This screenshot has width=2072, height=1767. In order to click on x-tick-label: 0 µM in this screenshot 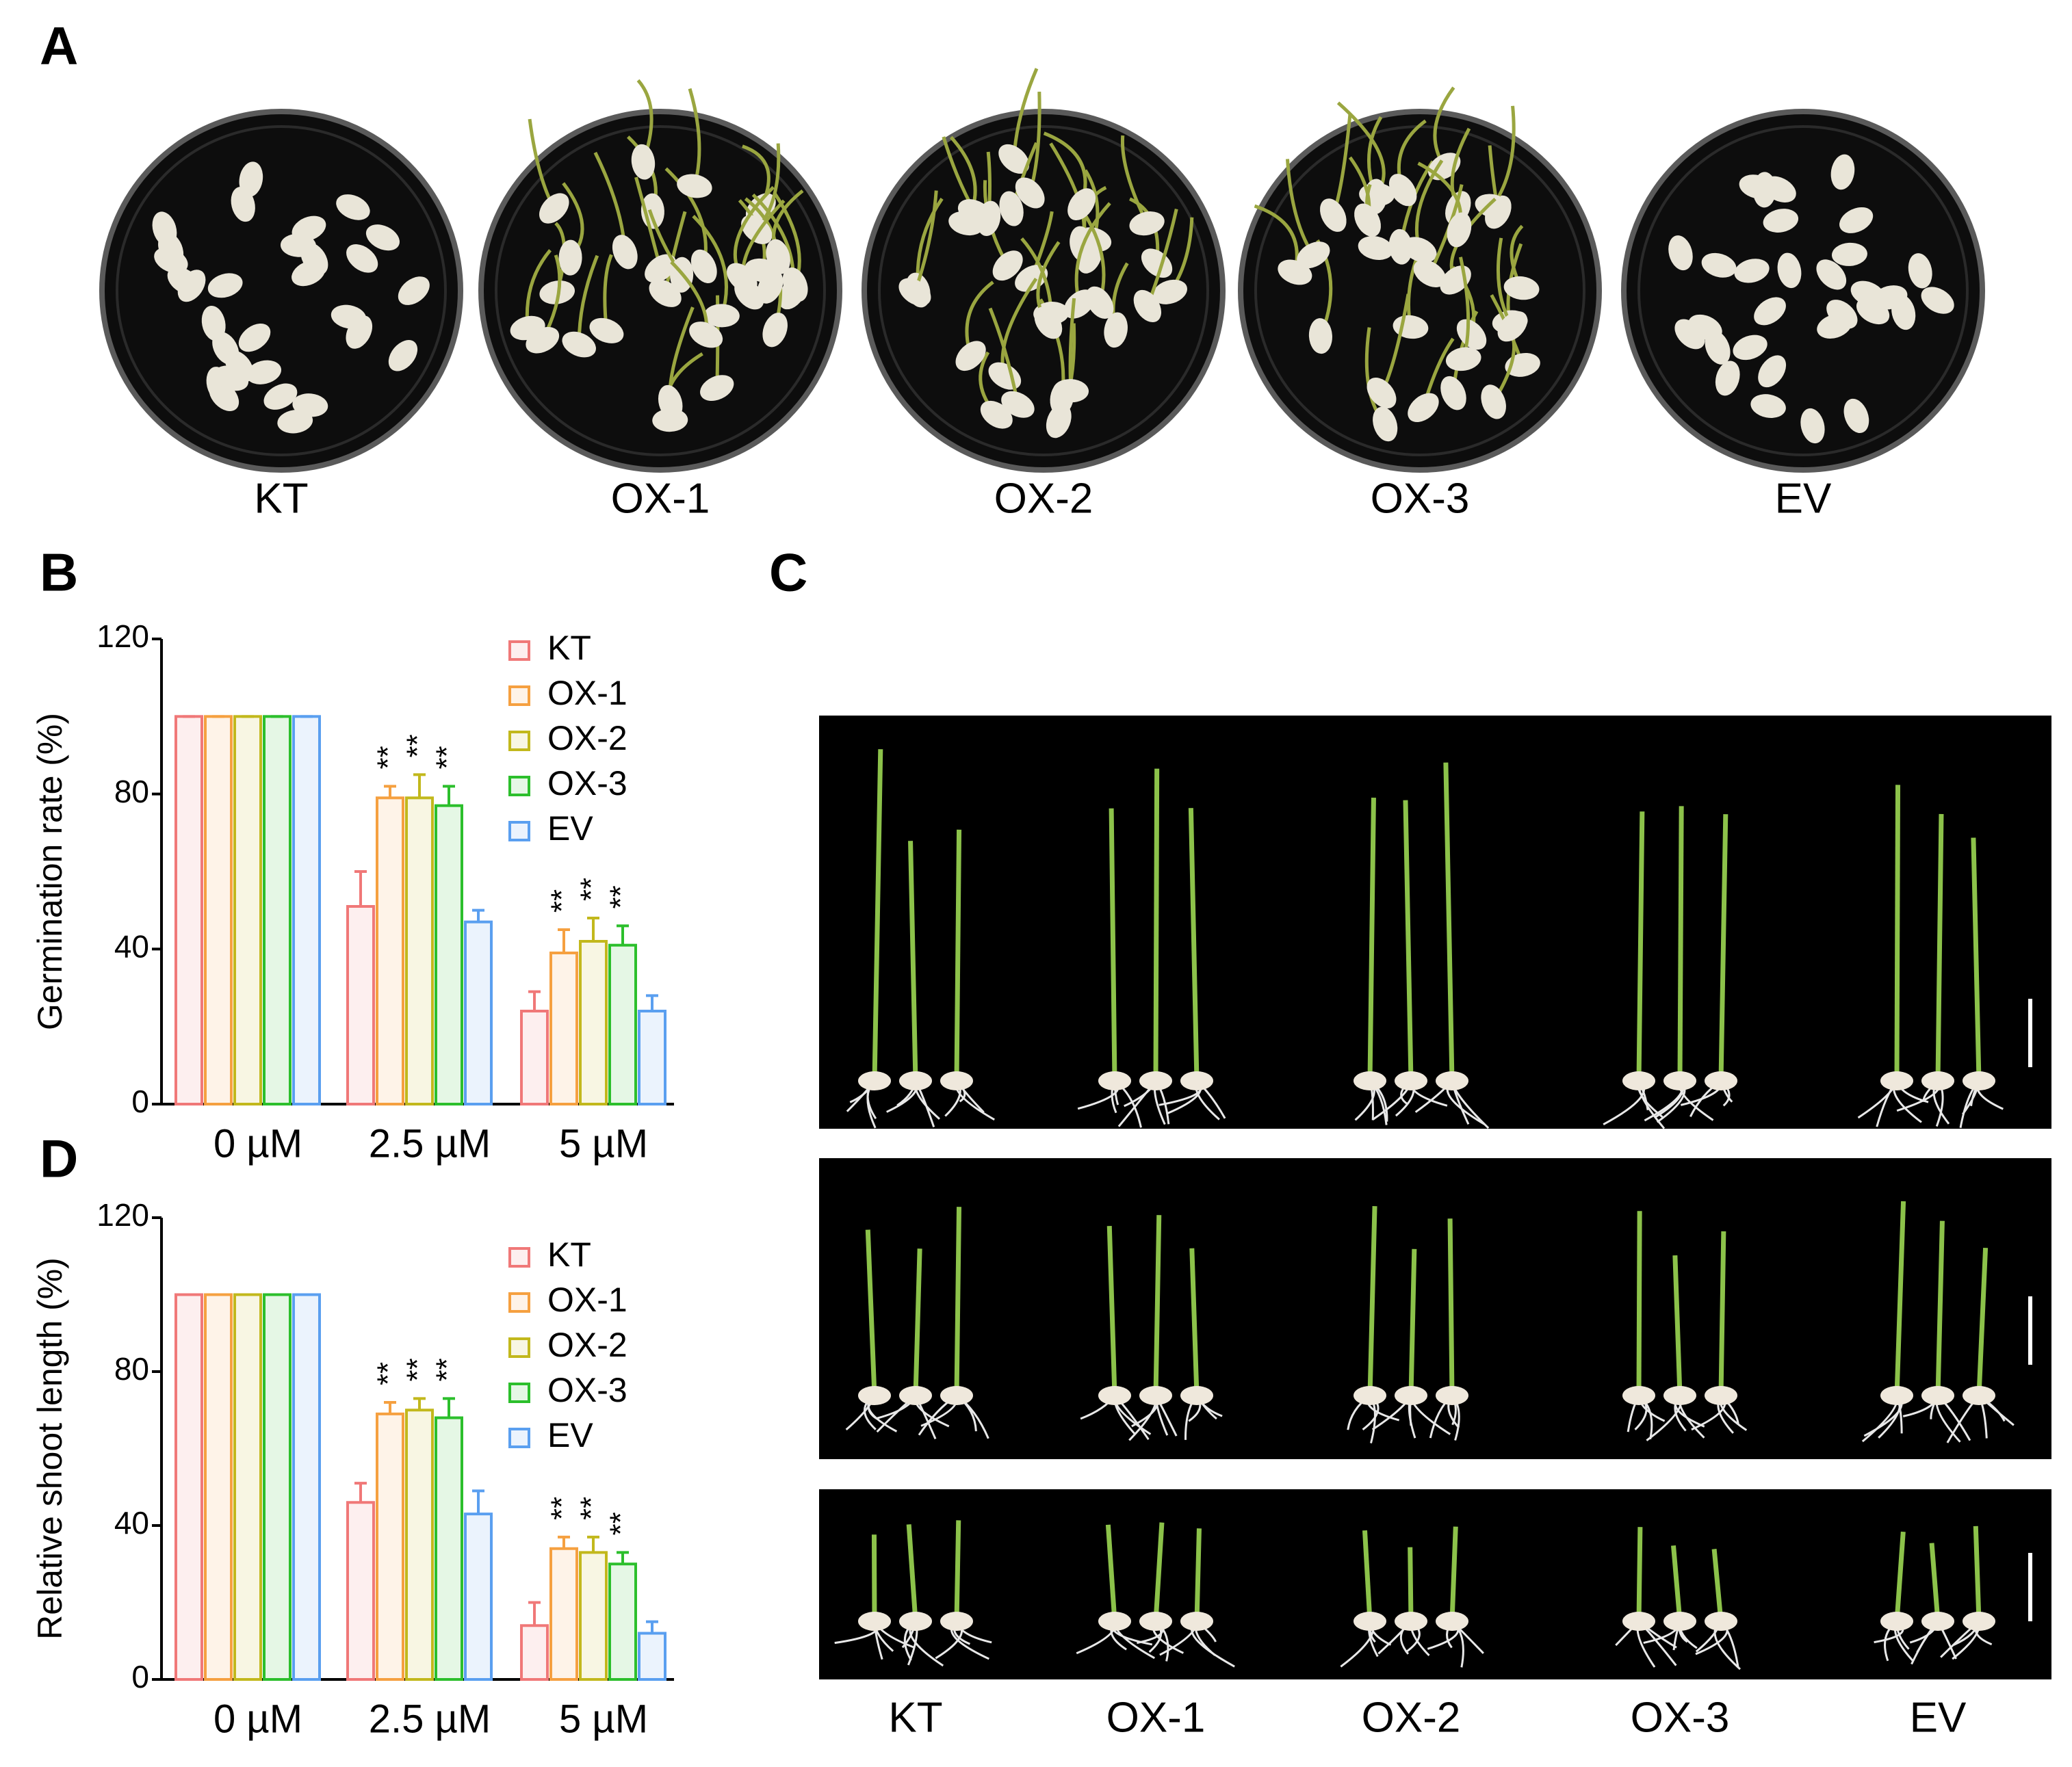, I will do `click(257, 1719)`.